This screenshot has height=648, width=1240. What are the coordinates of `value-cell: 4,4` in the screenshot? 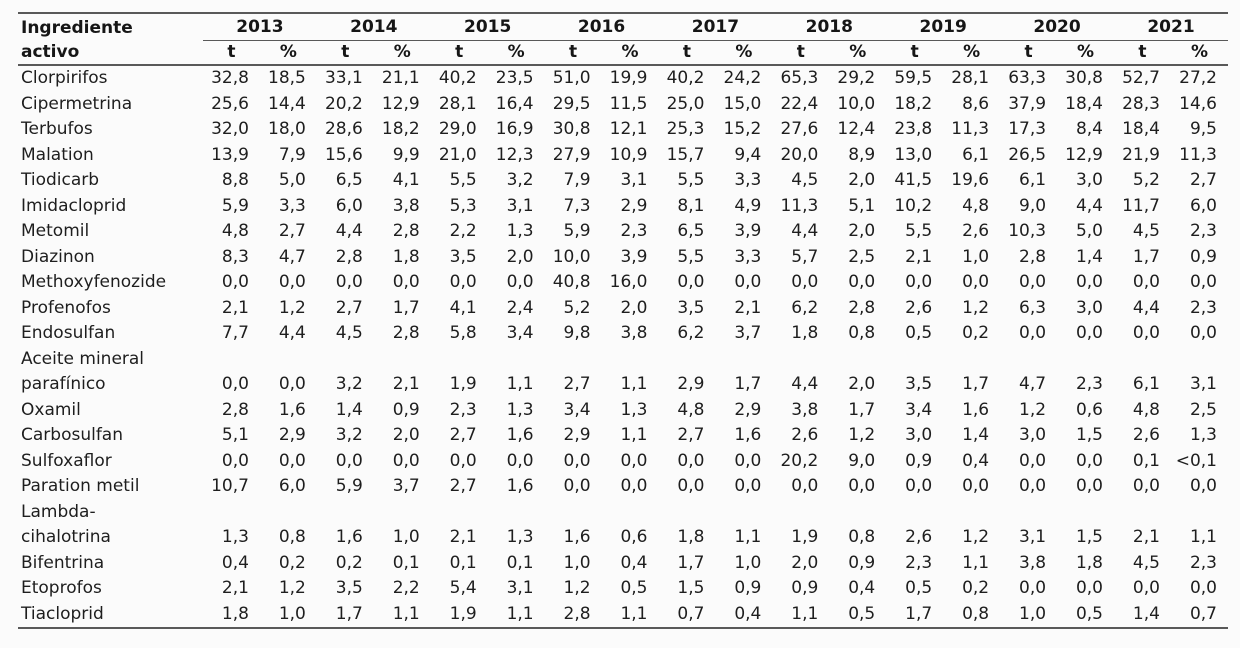 It's located at (349, 231).